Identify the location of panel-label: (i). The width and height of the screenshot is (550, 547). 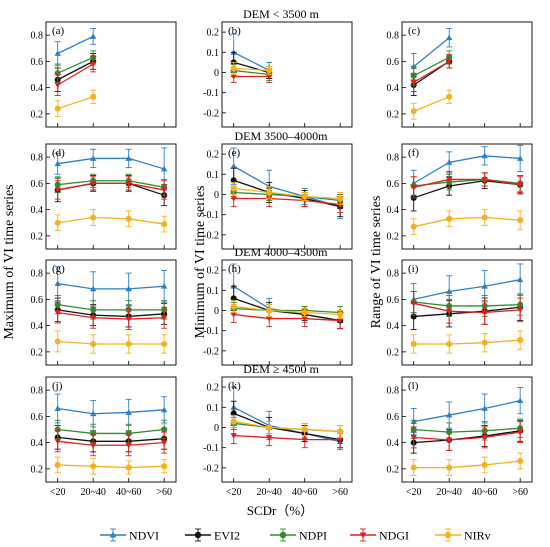
(413, 269).